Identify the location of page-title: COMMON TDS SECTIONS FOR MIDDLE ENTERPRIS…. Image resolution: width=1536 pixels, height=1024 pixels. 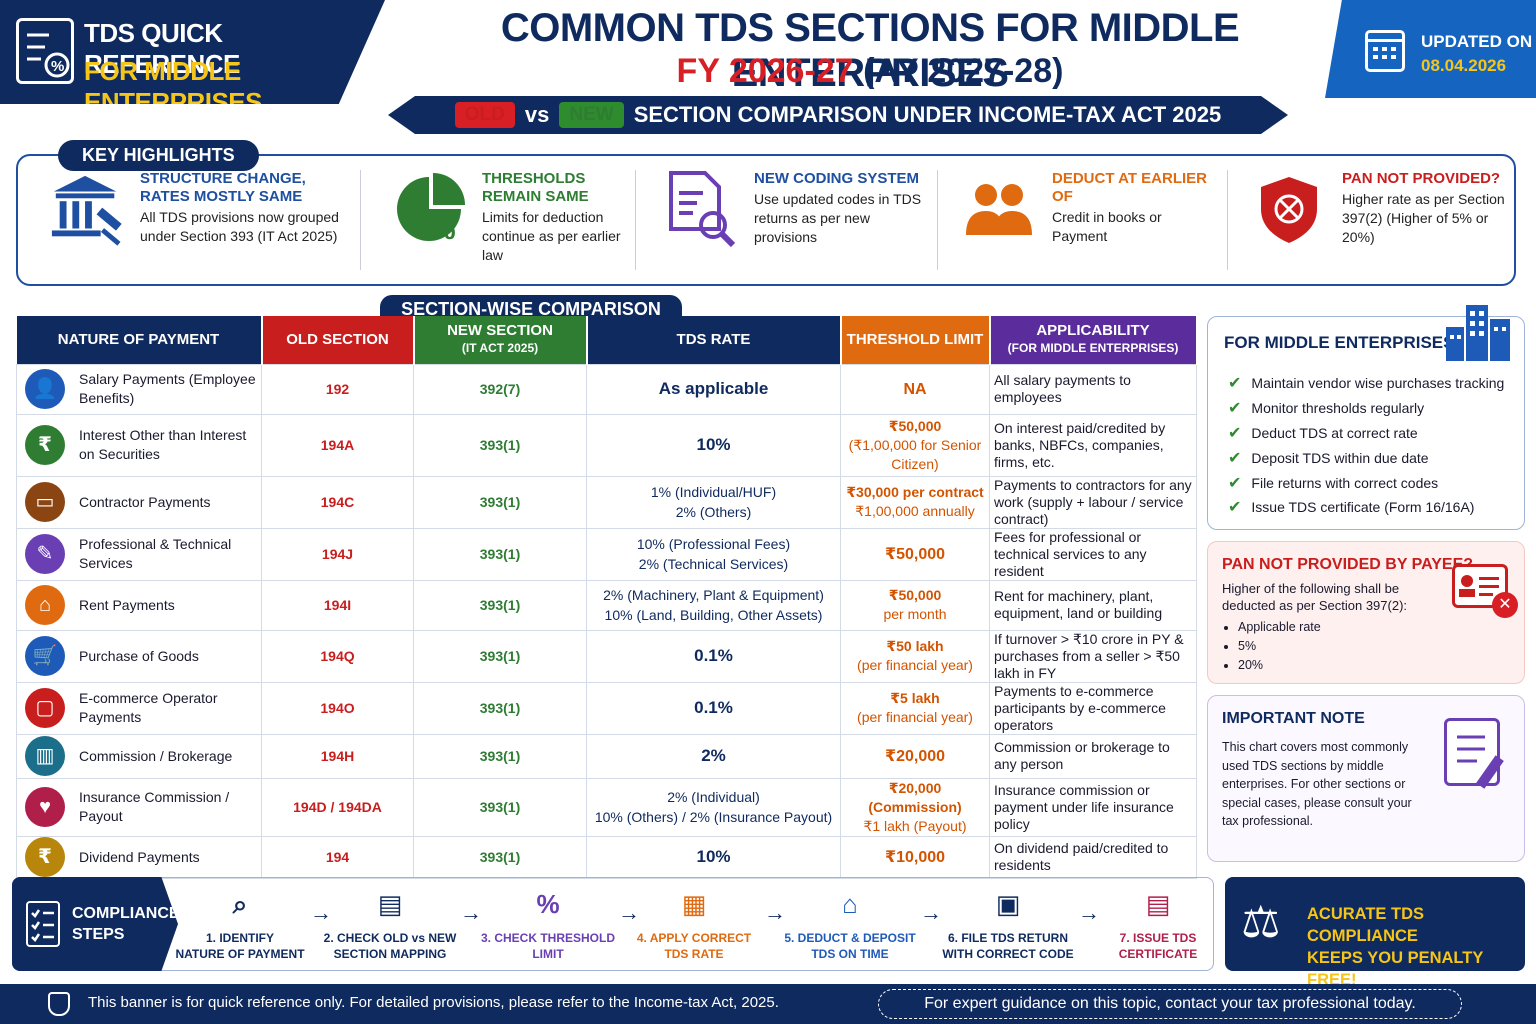
(870, 50).